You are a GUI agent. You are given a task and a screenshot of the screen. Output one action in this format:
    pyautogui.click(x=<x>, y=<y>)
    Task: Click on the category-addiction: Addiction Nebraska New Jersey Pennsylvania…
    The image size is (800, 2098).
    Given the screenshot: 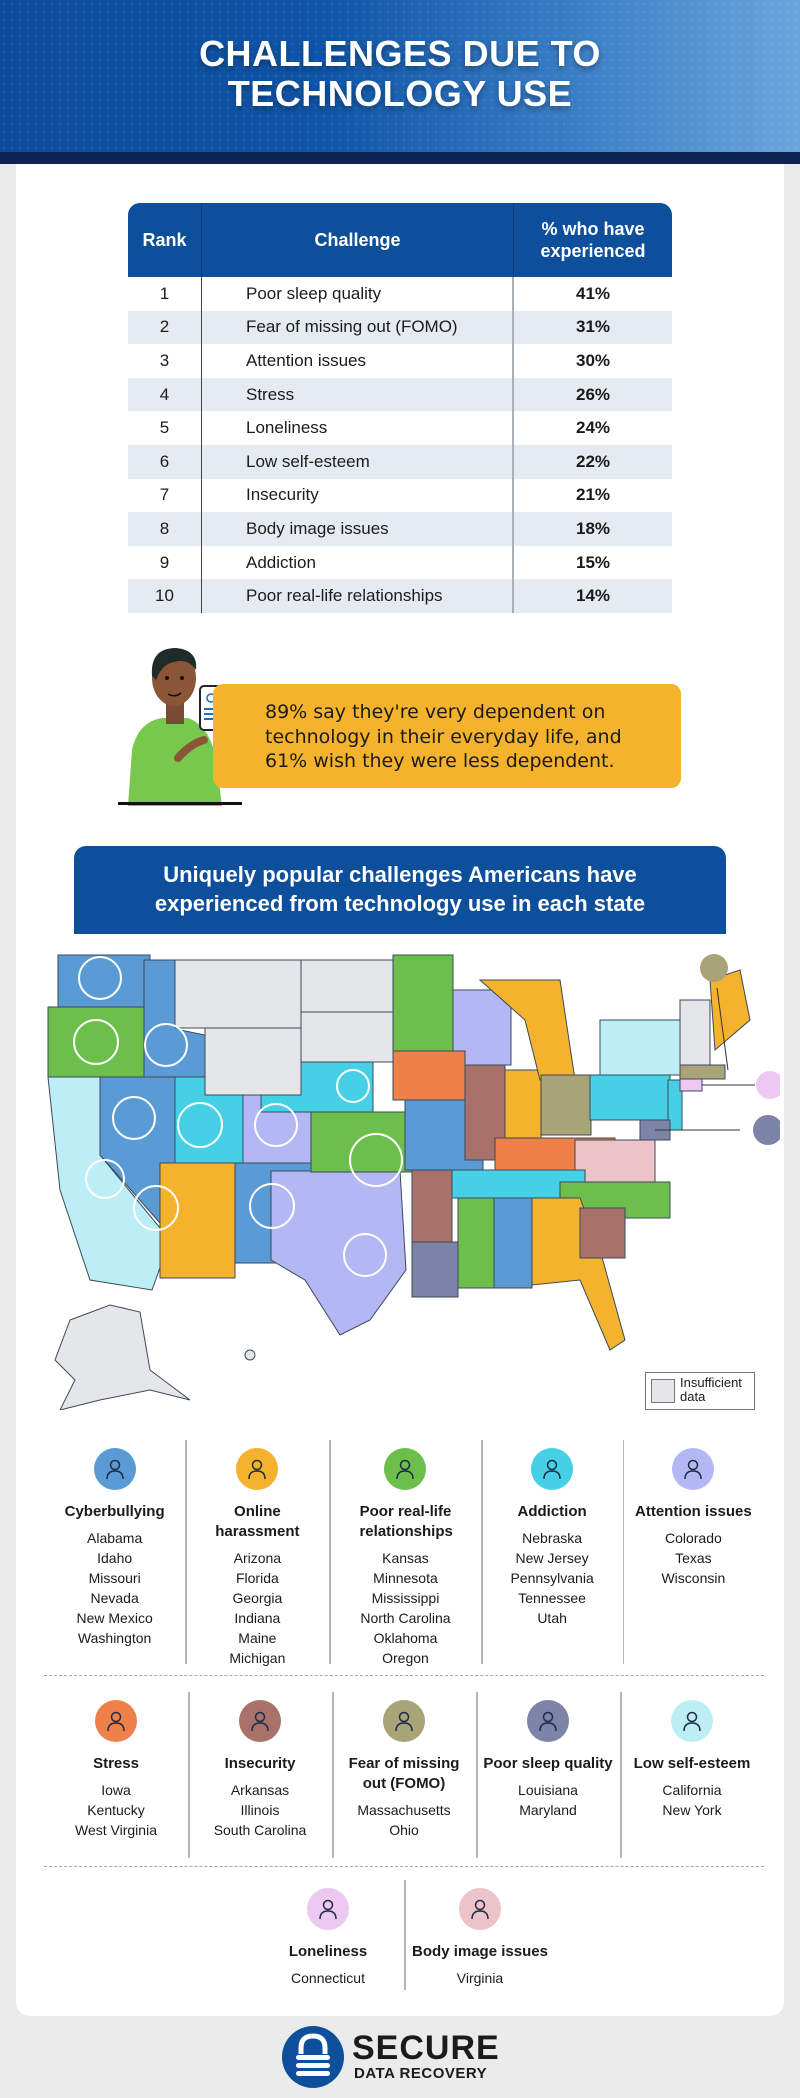 What is the action you would take?
    pyautogui.click(x=551, y=1552)
    